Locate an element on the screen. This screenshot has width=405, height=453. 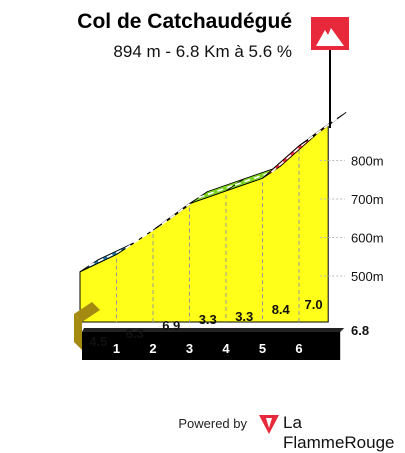
base-band-top is located at coordinates (213, 330).